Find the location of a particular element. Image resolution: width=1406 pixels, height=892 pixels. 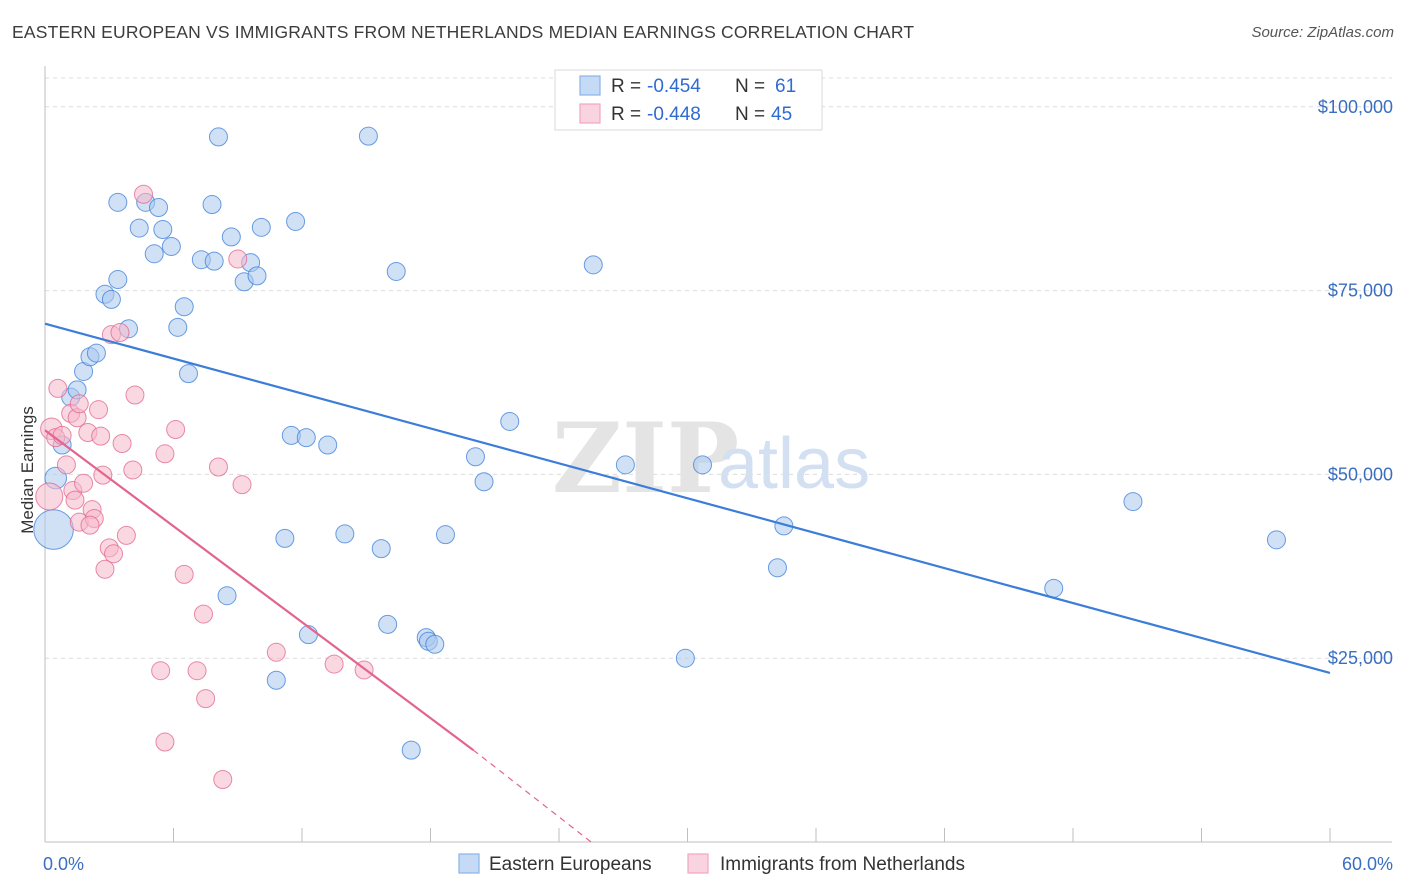

y-axis-label: Median Earnings is located at coordinates (27, 470).